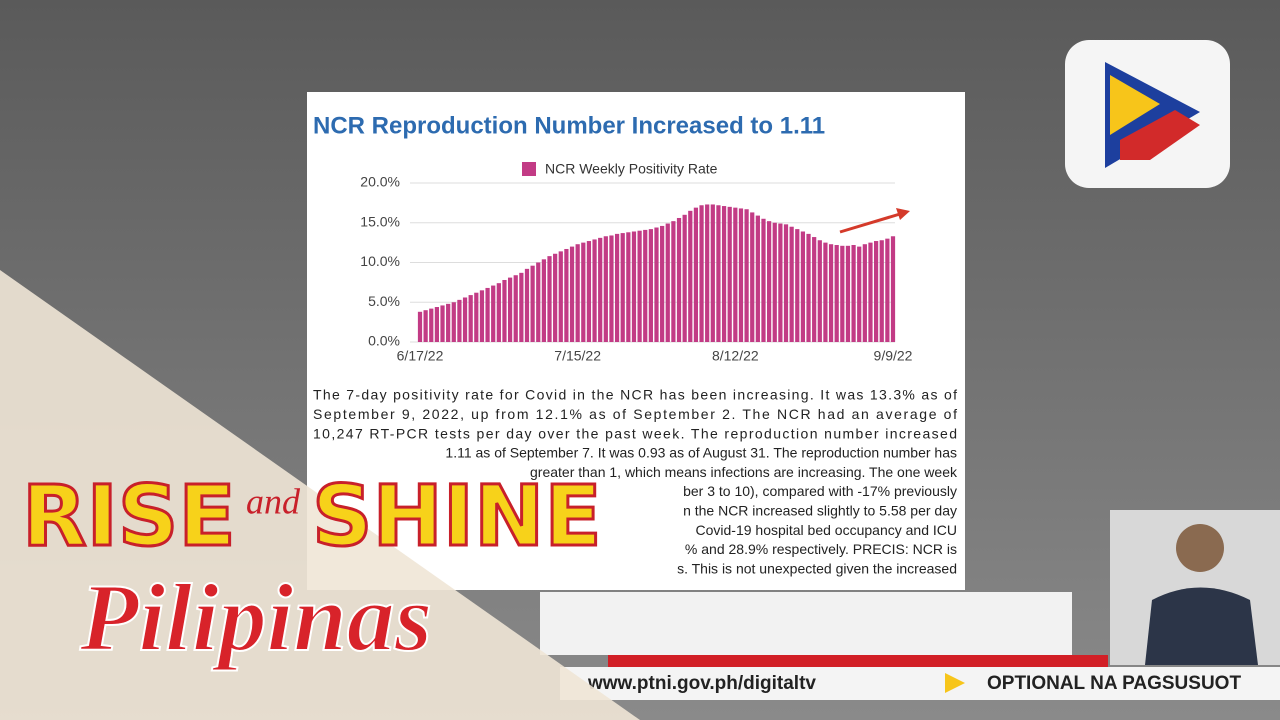 Image resolution: width=1280 pixels, height=720 pixels. What do you see at coordinates (903, 214) in the screenshot?
I see `trend-arrowhead` at bounding box center [903, 214].